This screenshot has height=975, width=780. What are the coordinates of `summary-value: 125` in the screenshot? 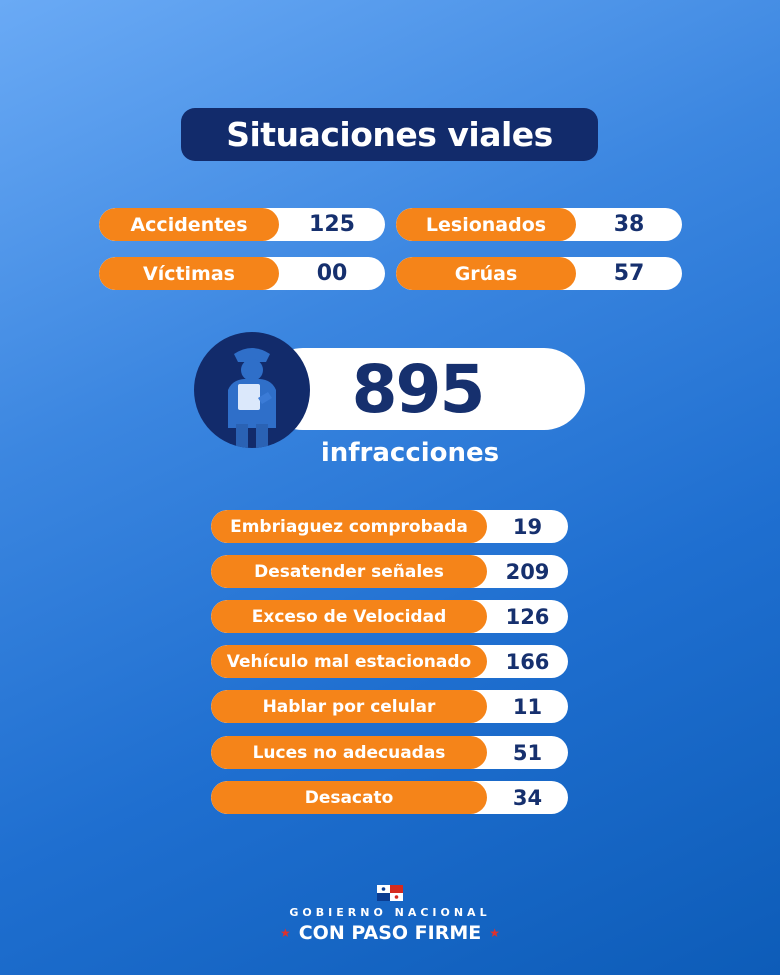 It's located at (332, 224).